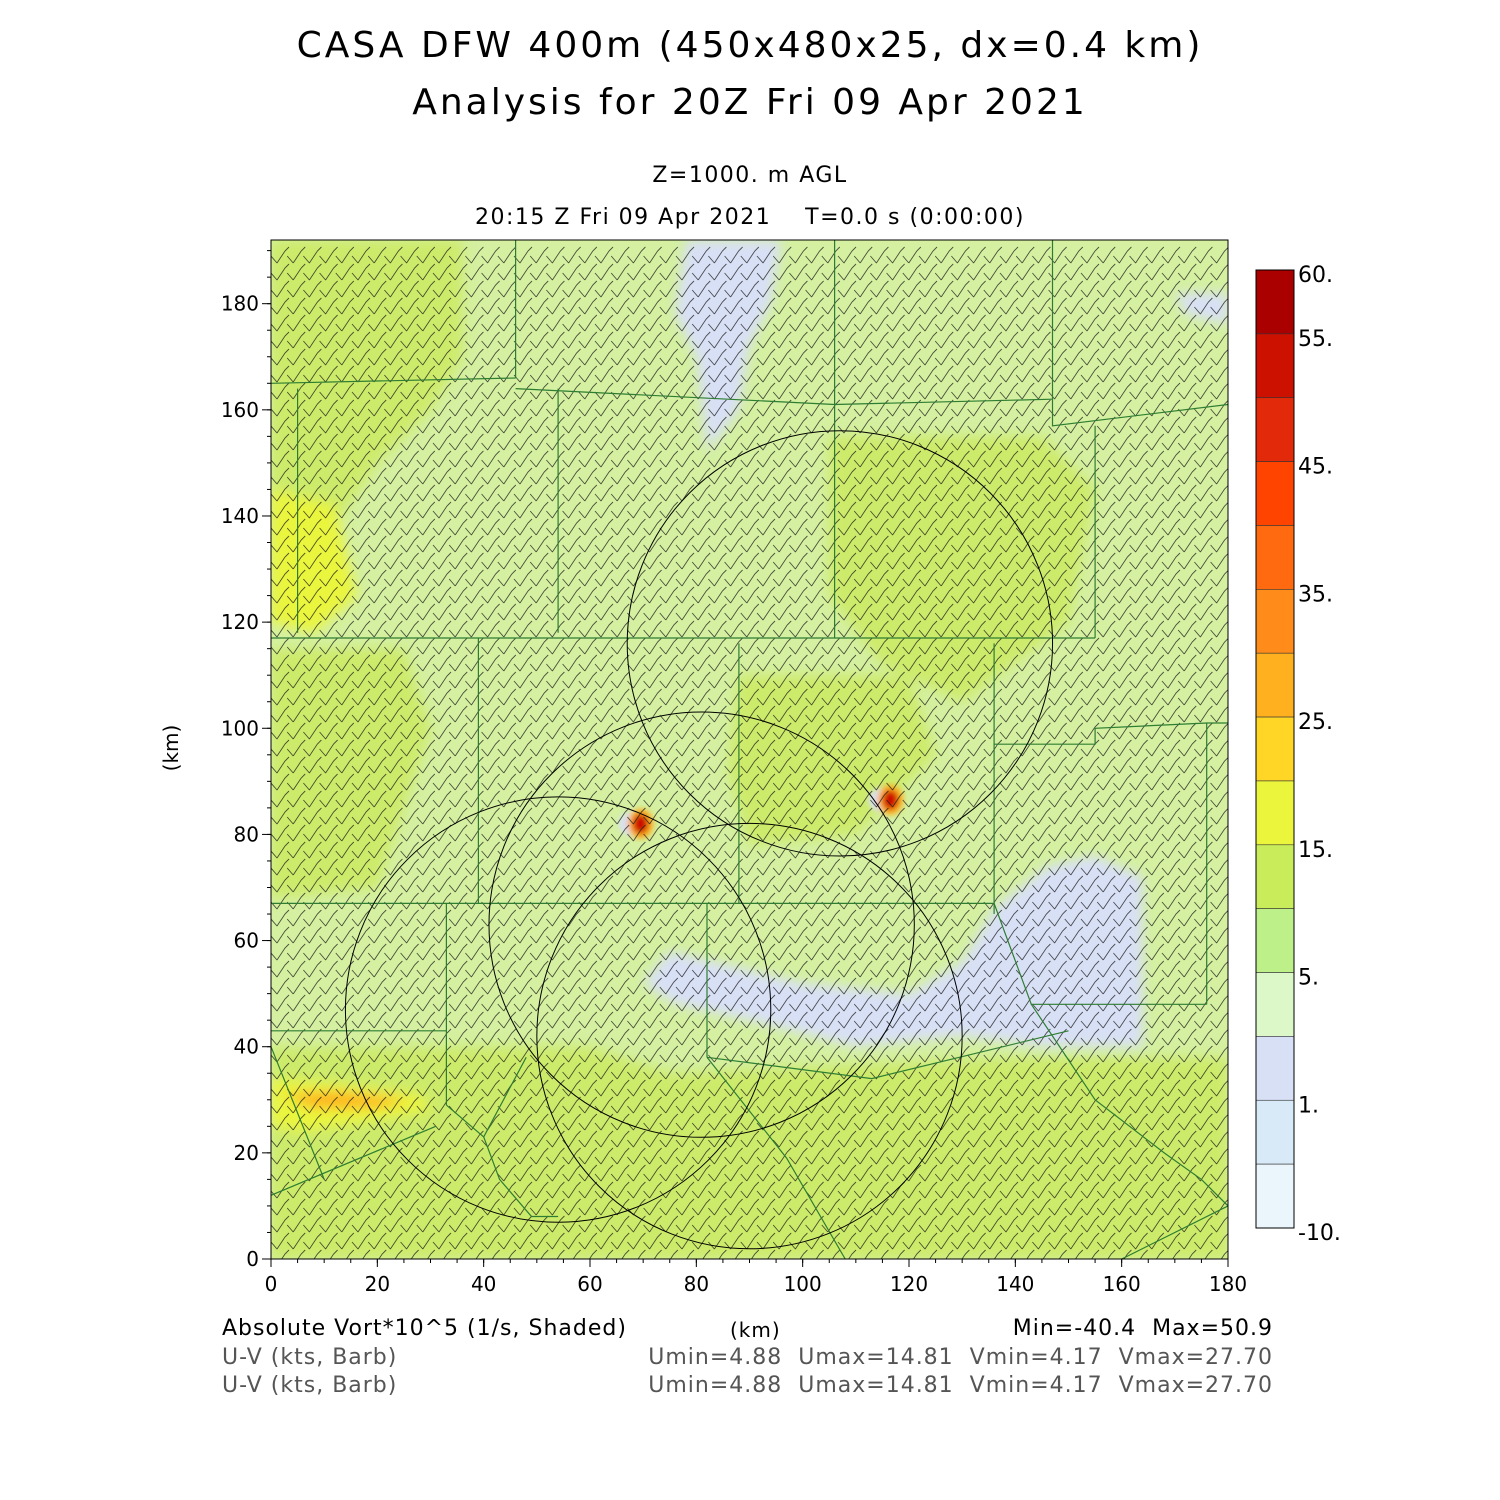 This screenshot has height=1500, width=1500. What do you see at coordinates (696, 1284) in the screenshot?
I see `x-tick-label: 80` at bounding box center [696, 1284].